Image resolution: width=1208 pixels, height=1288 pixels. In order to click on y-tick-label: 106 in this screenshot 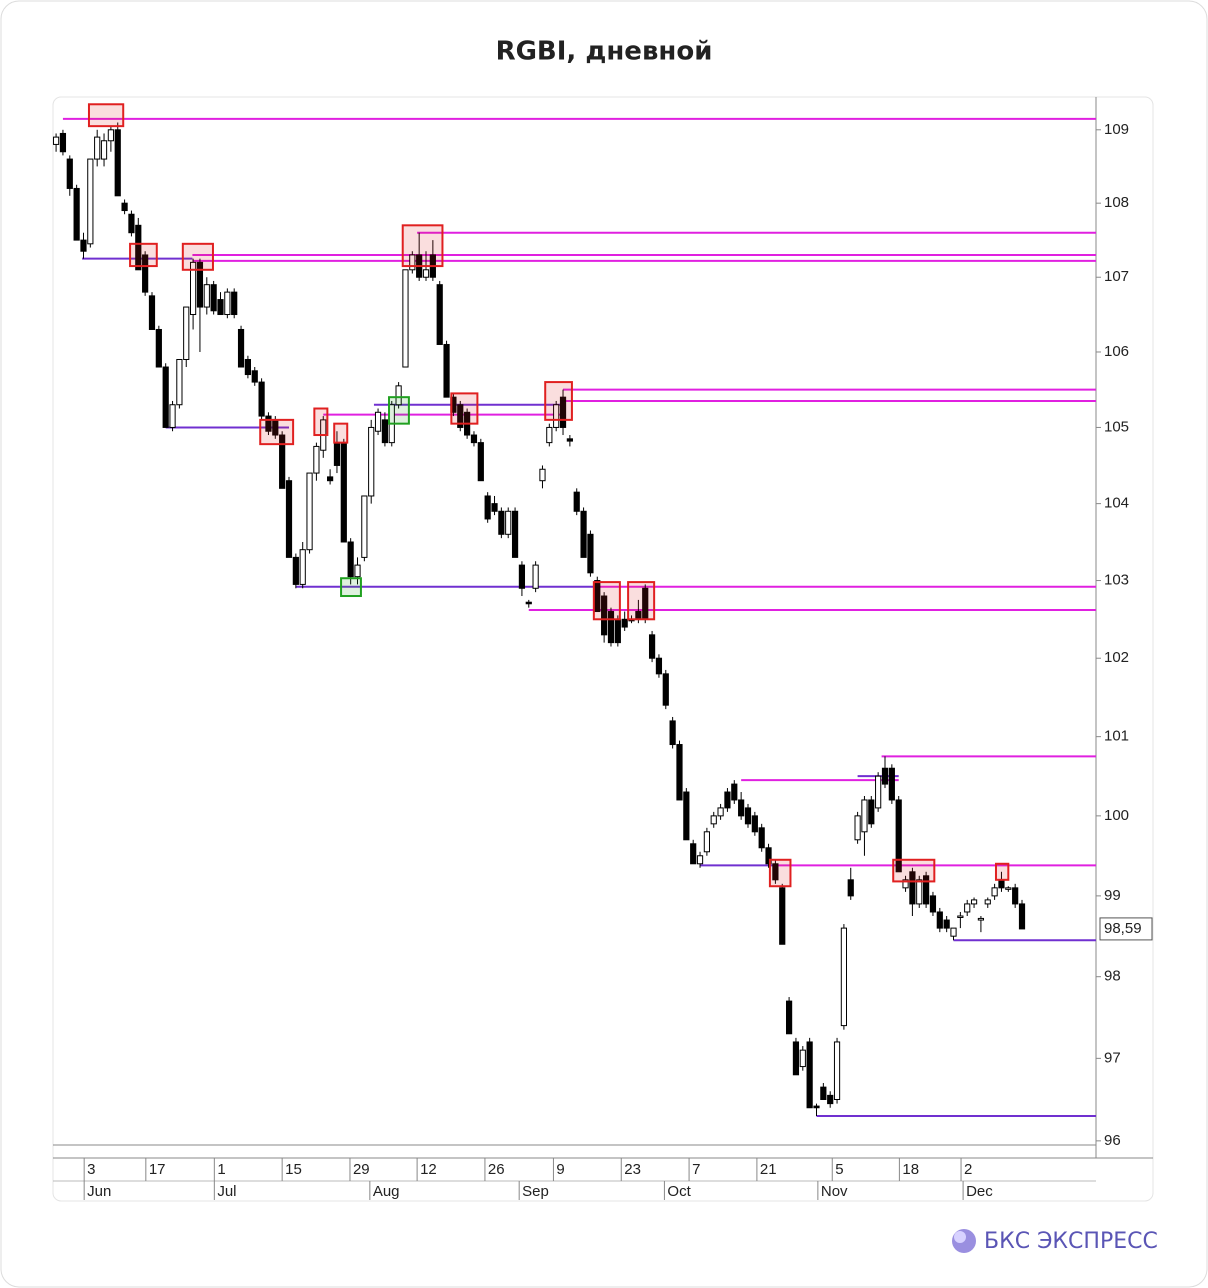, I will do `click(1116, 351)`.